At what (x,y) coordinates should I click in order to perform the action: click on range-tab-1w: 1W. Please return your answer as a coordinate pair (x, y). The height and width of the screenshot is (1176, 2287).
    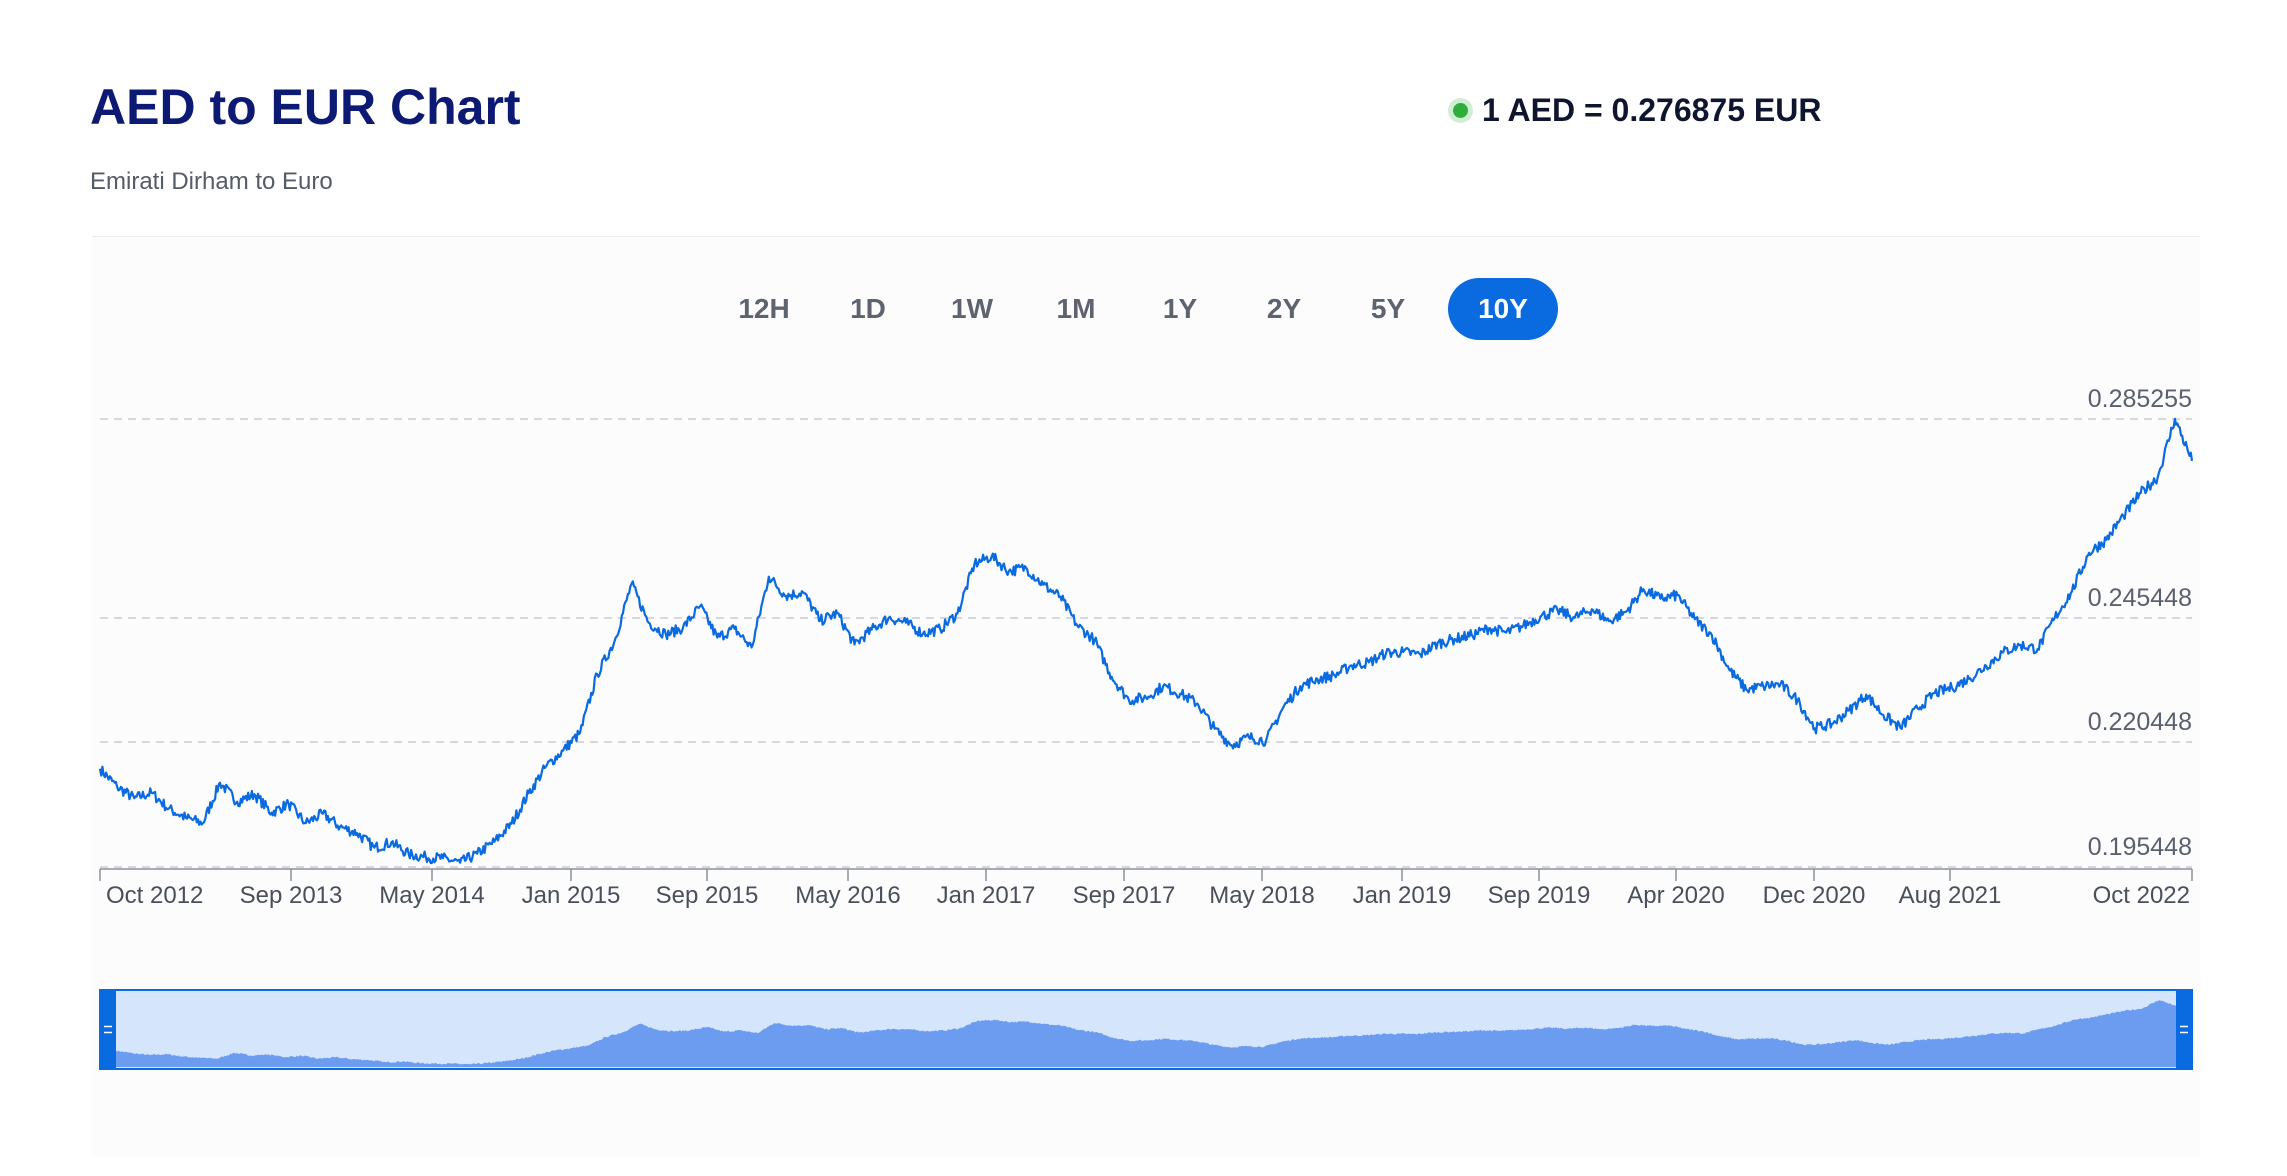
    Looking at the image, I should click on (972, 309).